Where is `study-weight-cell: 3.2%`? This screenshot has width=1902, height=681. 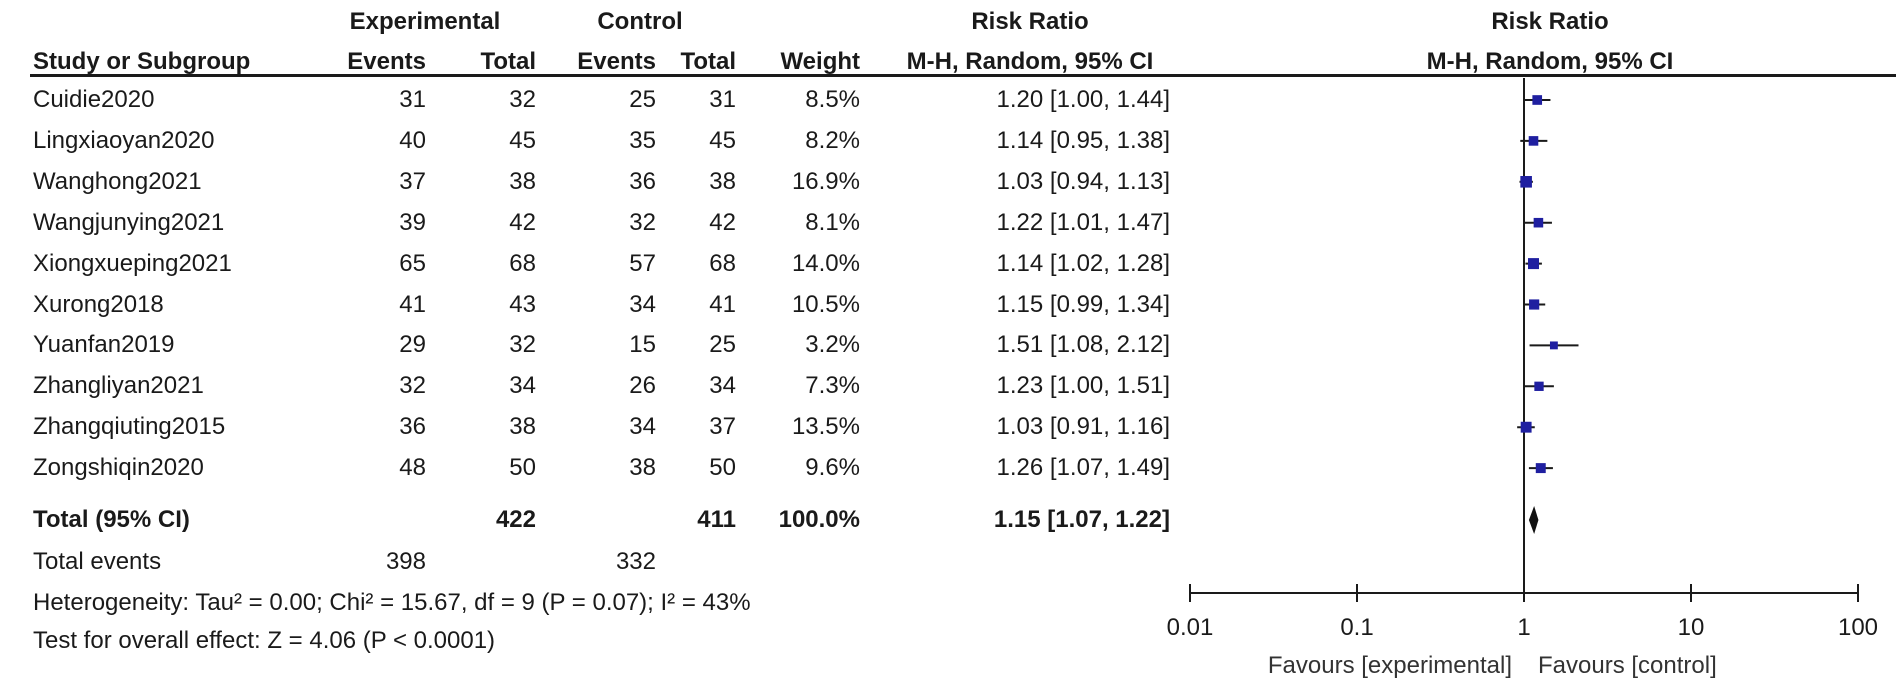
study-weight-cell: 3.2% is located at coordinates (832, 345).